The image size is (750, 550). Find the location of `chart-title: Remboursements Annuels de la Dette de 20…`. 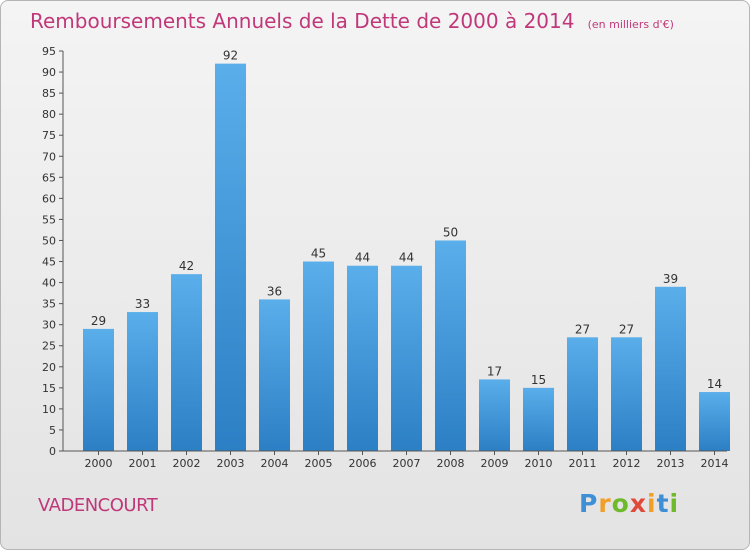

chart-title: Remboursements Annuels de la Dette de 20… is located at coordinates (302, 21).